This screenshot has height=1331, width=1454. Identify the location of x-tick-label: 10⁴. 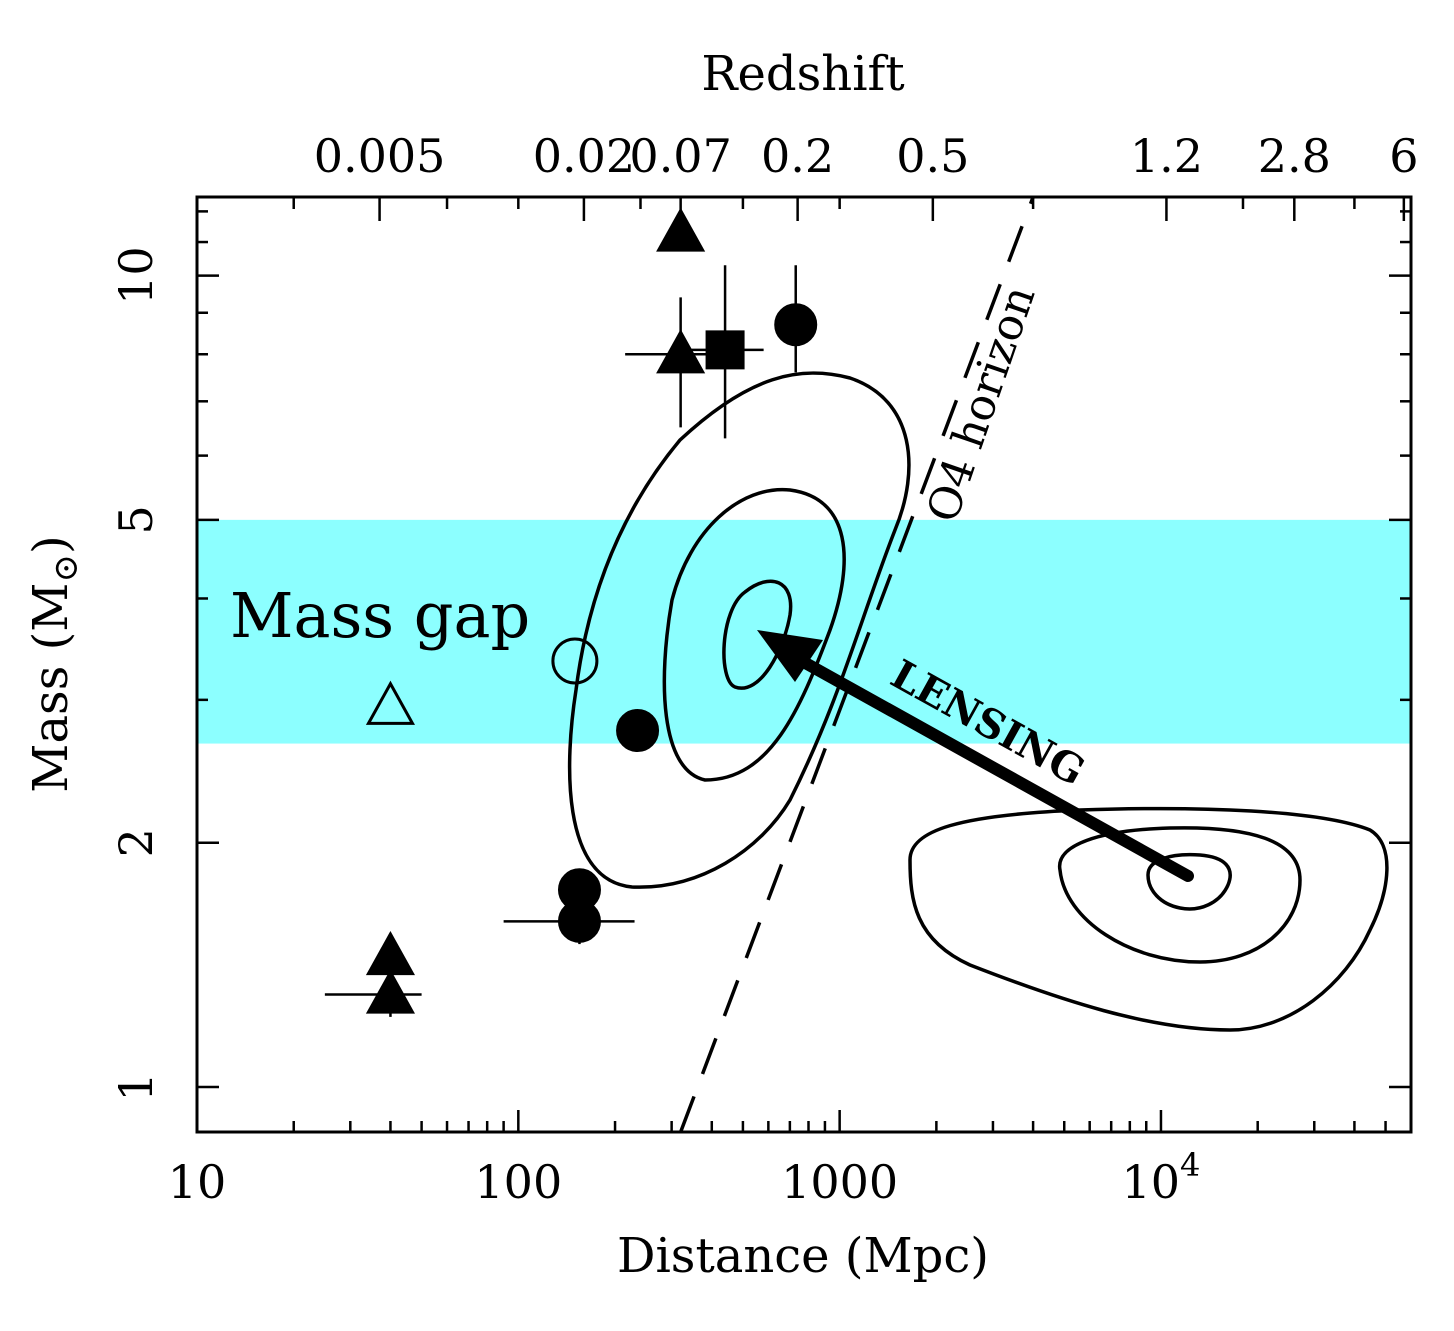
(1161, 1177).